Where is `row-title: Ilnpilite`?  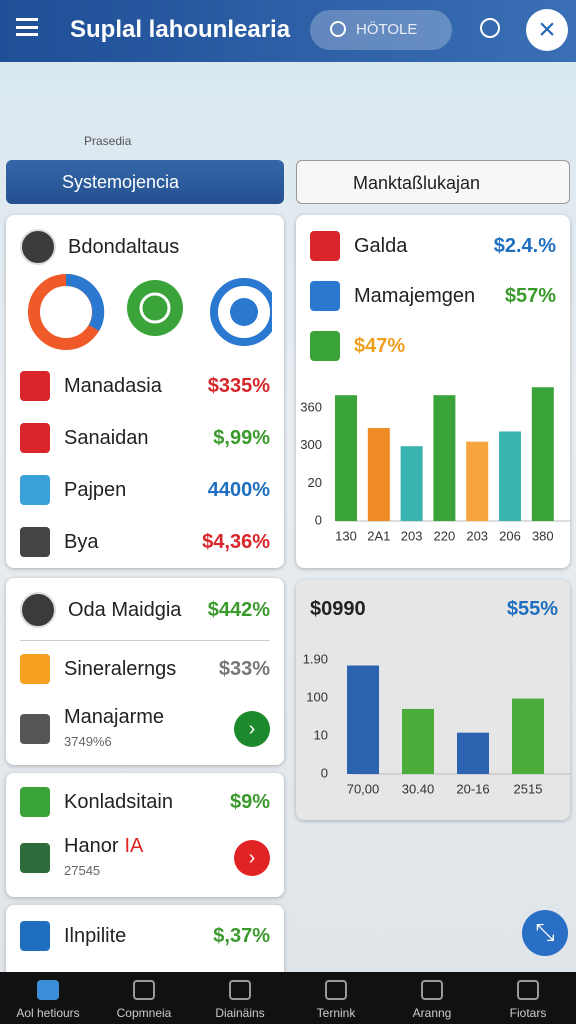 row-title: Ilnpilite is located at coordinates (95, 935).